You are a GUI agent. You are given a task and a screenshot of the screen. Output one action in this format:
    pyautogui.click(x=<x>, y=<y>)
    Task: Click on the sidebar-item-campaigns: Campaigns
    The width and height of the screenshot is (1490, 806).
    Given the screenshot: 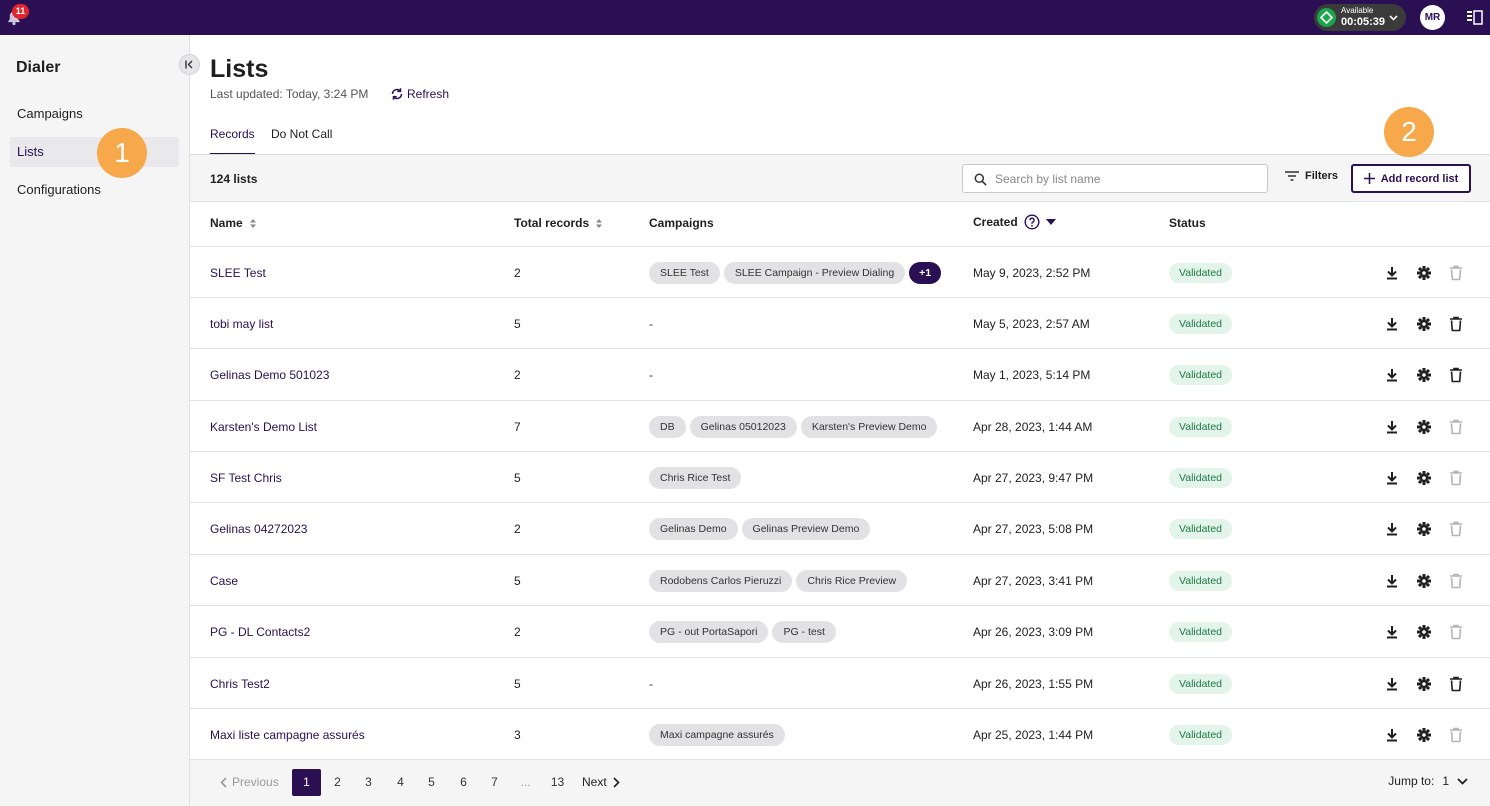 What is the action you would take?
    pyautogui.click(x=50, y=113)
    